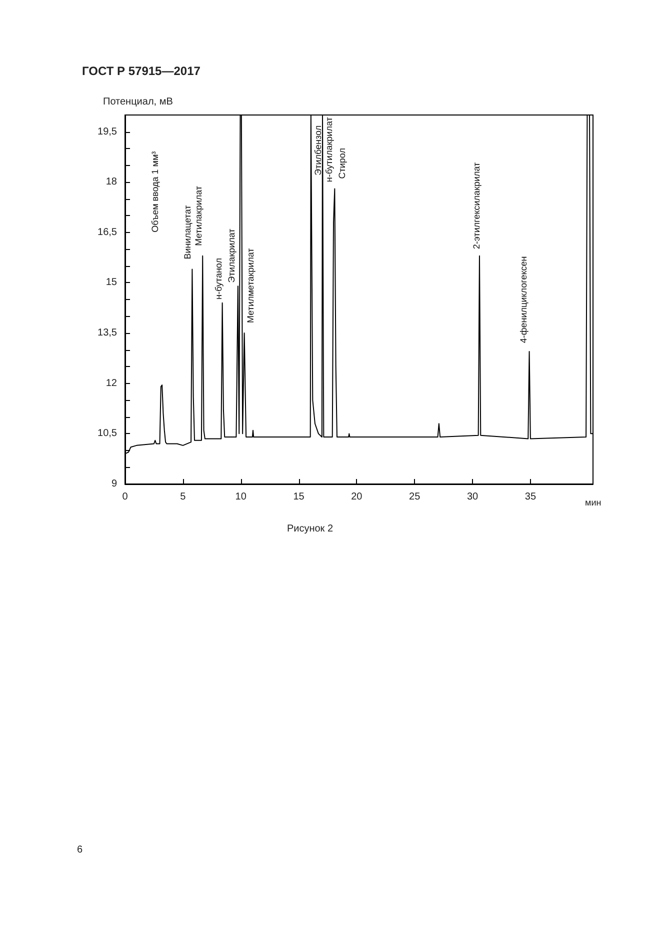  I want to click on annotation: Этилбензол, so click(317, 150).